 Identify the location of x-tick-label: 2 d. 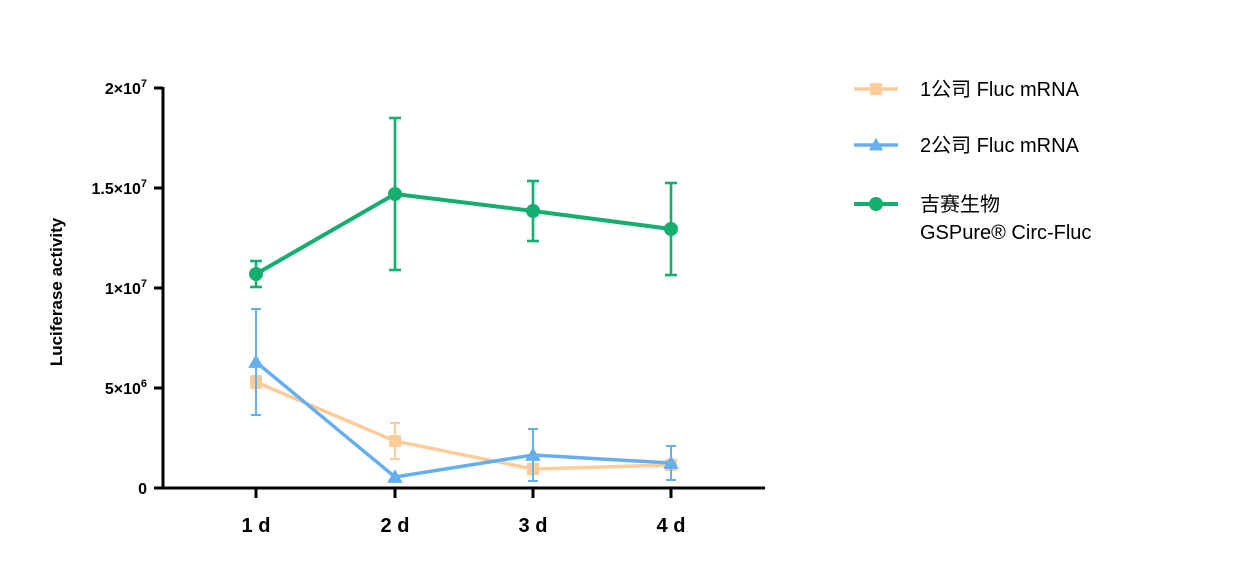
(395, 526).